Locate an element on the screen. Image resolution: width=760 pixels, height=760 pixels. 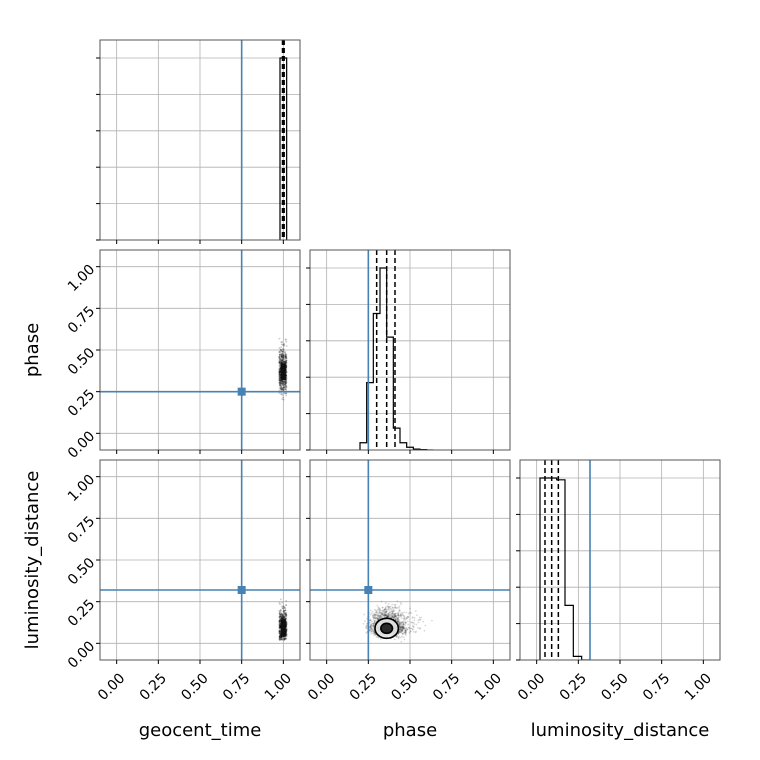
density-fill-inner is located at coordinates (386, 628).